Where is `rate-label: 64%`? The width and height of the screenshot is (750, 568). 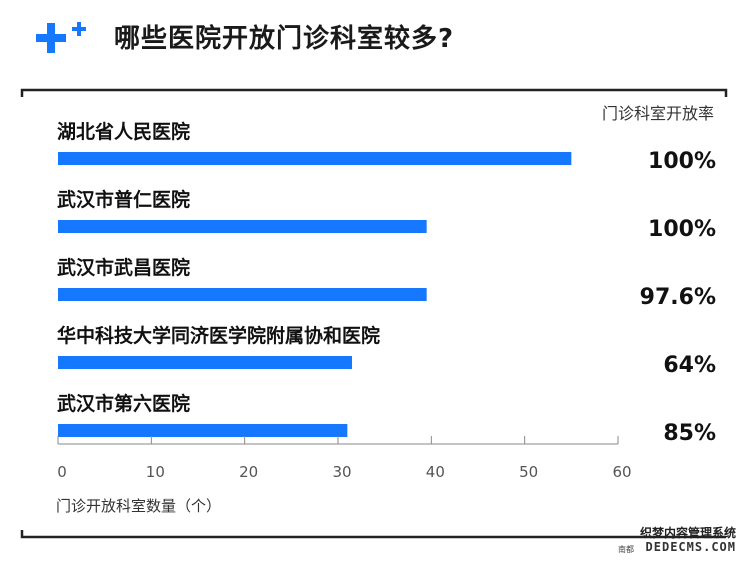 rate-label: 64% is located at coordinates (689, 365).